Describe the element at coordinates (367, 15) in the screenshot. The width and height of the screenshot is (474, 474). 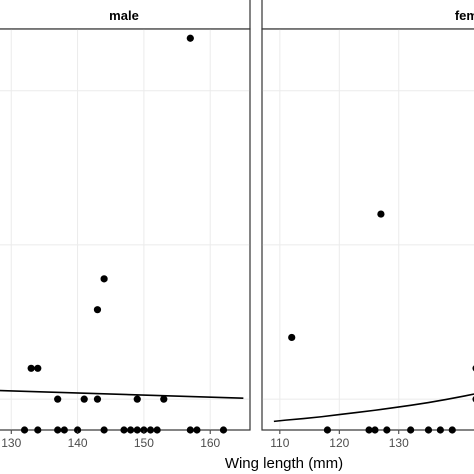
I see `panel-female-strip` at that location.